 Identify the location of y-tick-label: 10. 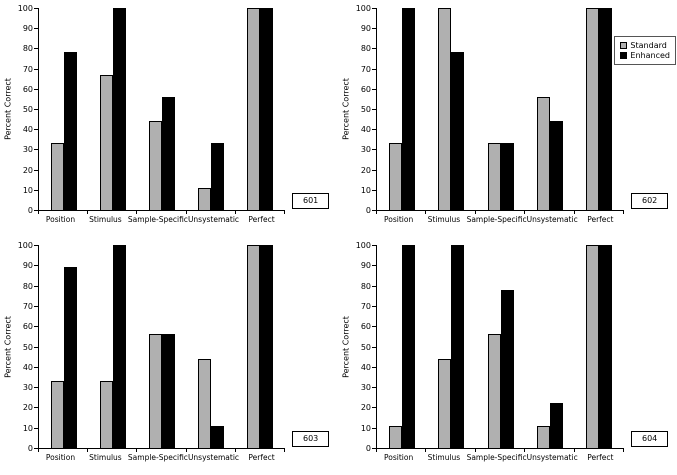
(27, 428).